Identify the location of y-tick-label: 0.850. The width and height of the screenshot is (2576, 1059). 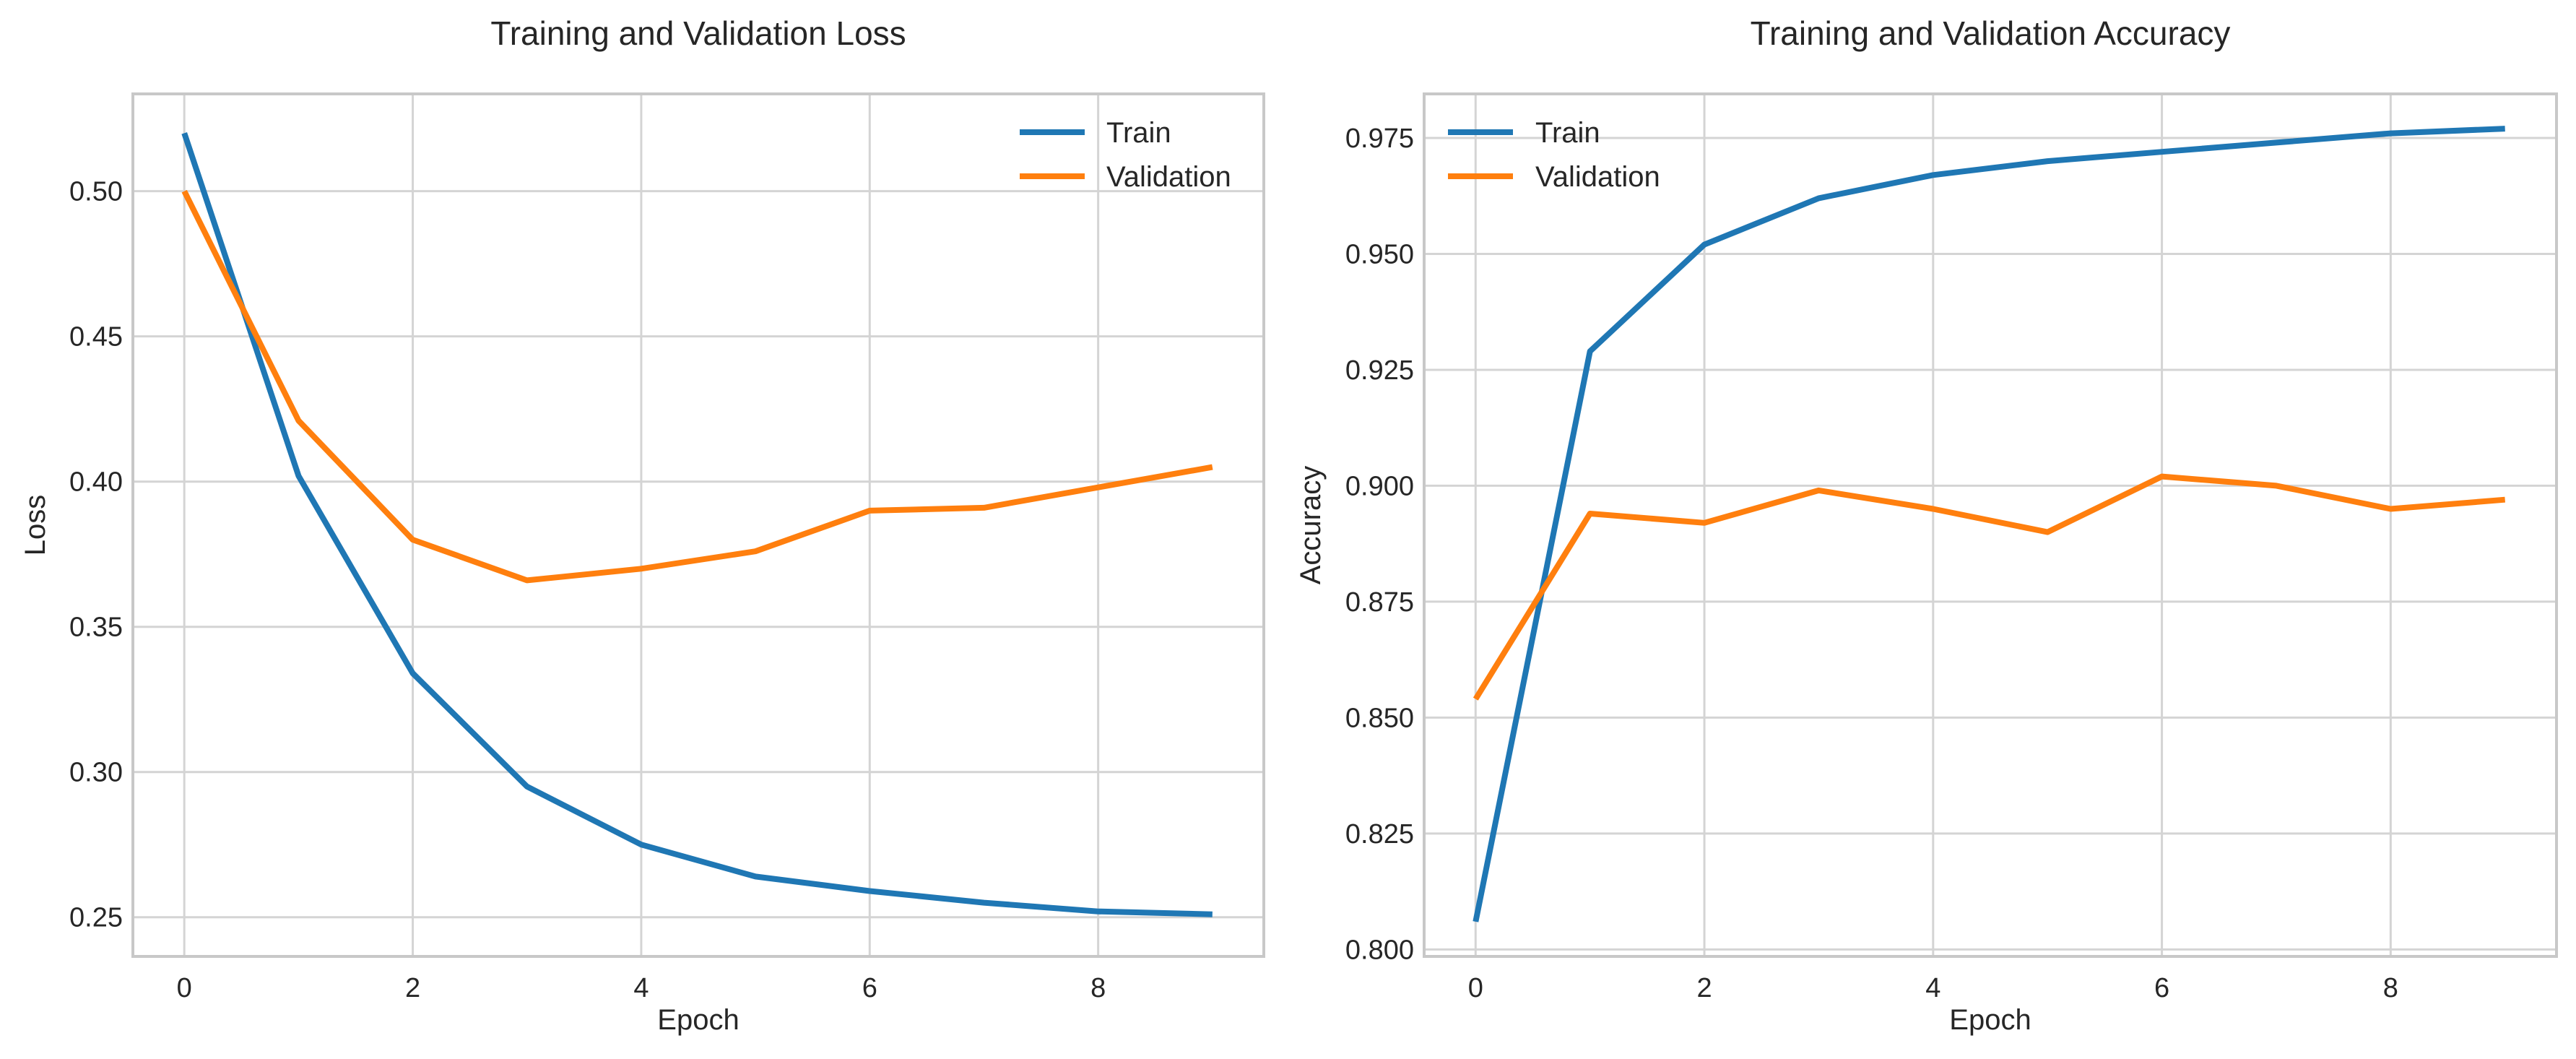
(1379, 718).